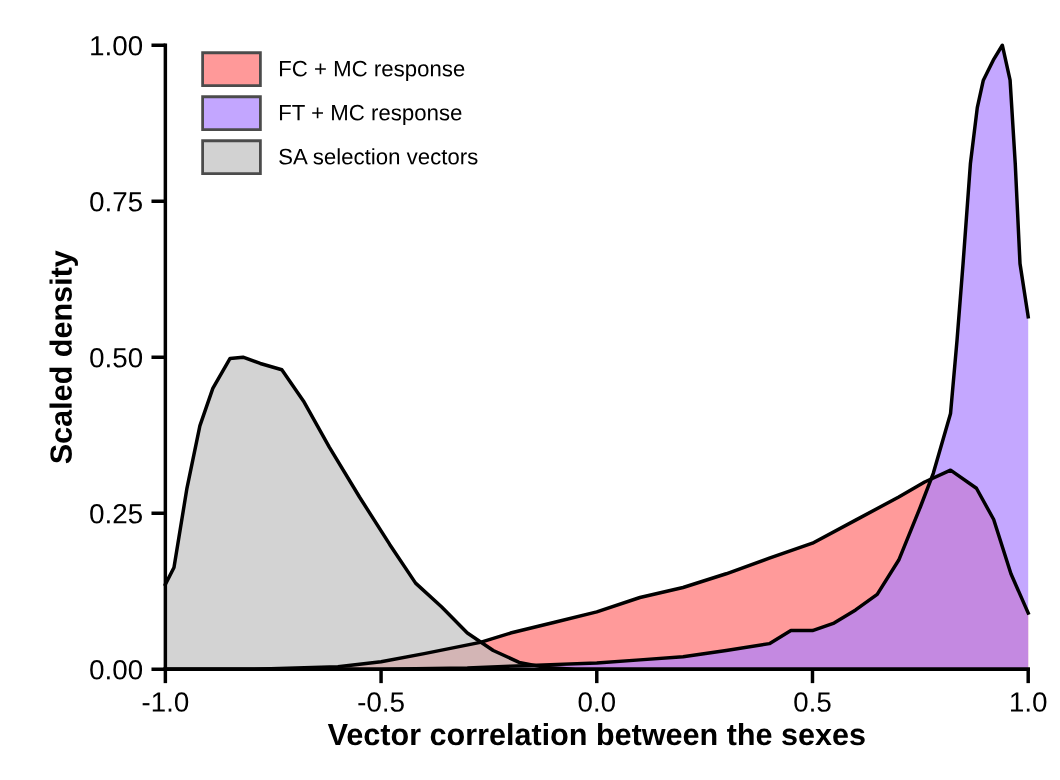 The width and height of the screenshot is (1060, 780). I want to click on x-tick-label: 1.0, so click(1029, 702).